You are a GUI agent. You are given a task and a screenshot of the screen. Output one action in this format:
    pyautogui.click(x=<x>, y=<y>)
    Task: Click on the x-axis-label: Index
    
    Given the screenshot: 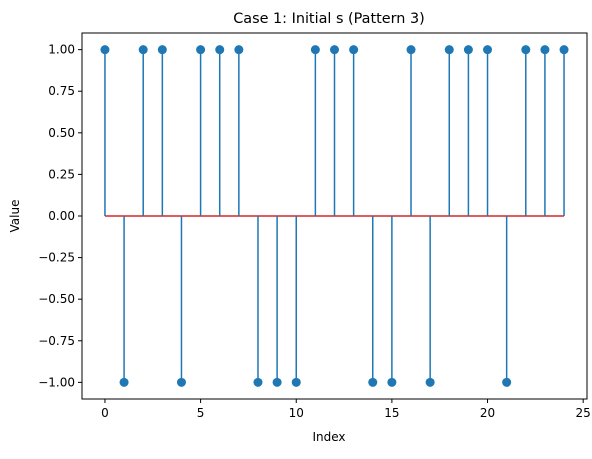 What is the action you would take?
    pyautogui.click(x=328, y=437)
    